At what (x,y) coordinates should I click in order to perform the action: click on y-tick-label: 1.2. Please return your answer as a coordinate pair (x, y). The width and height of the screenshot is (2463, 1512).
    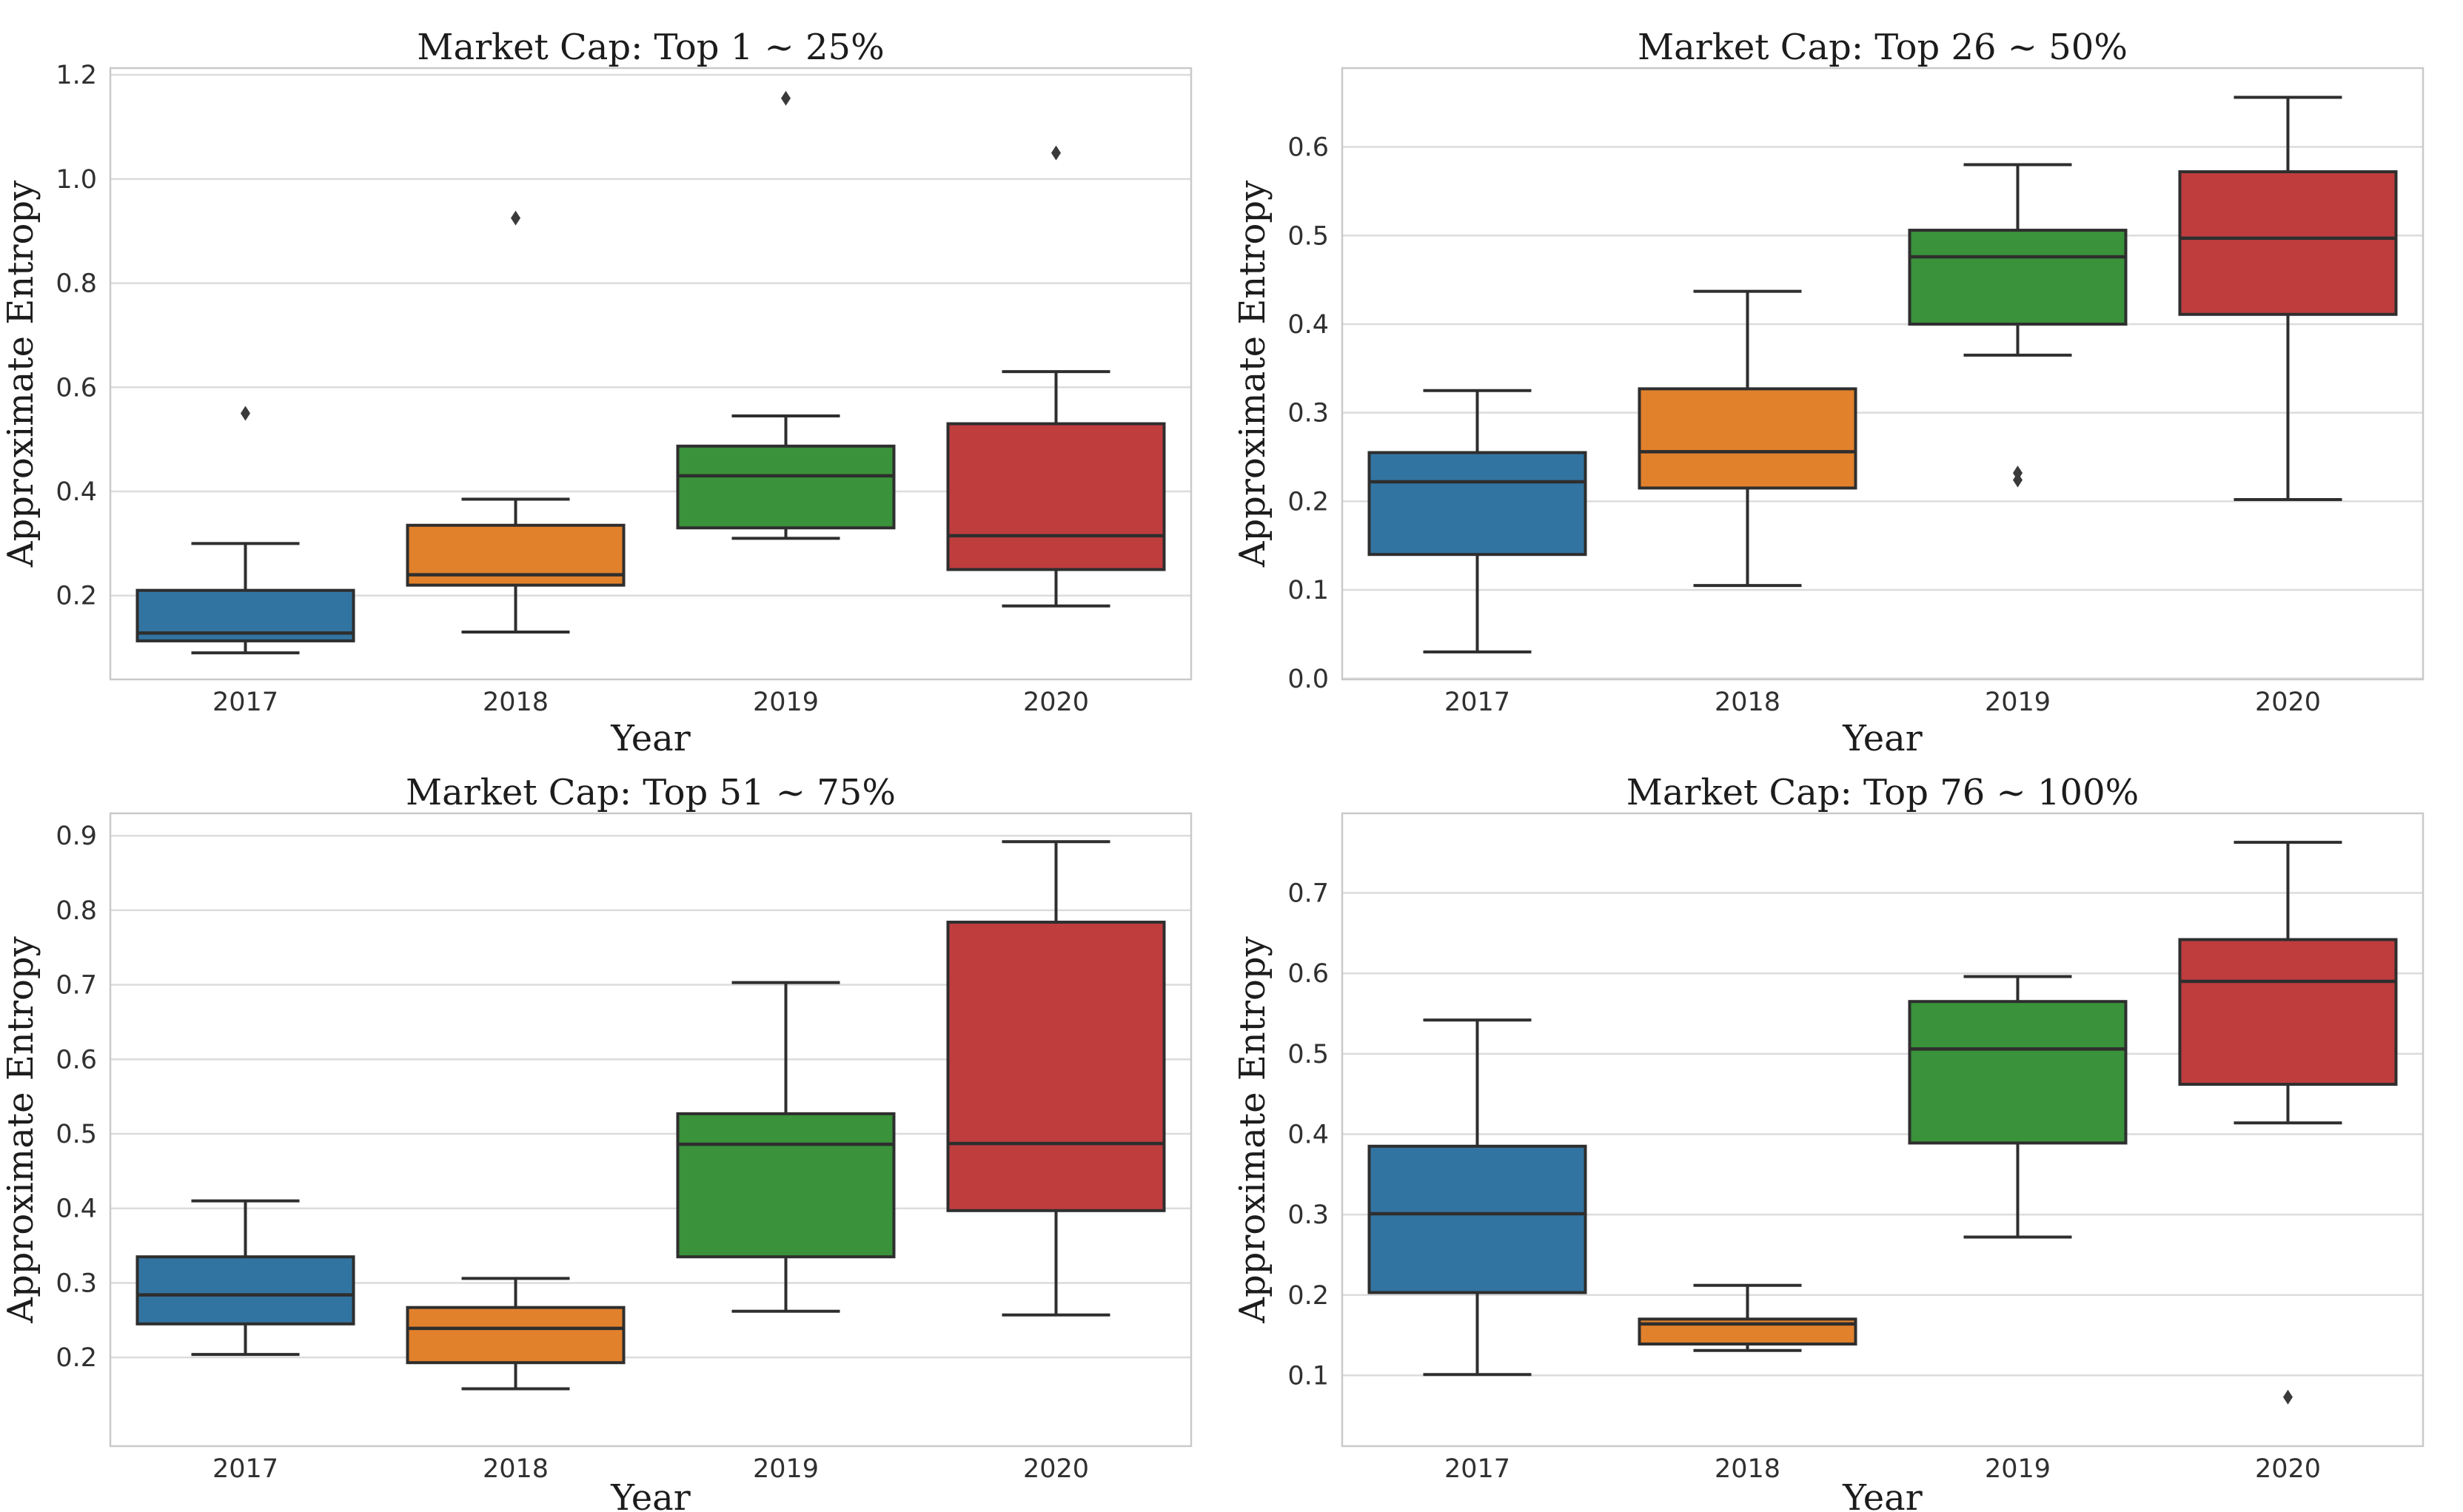
    Looking at the image, I should click on (76, 75).